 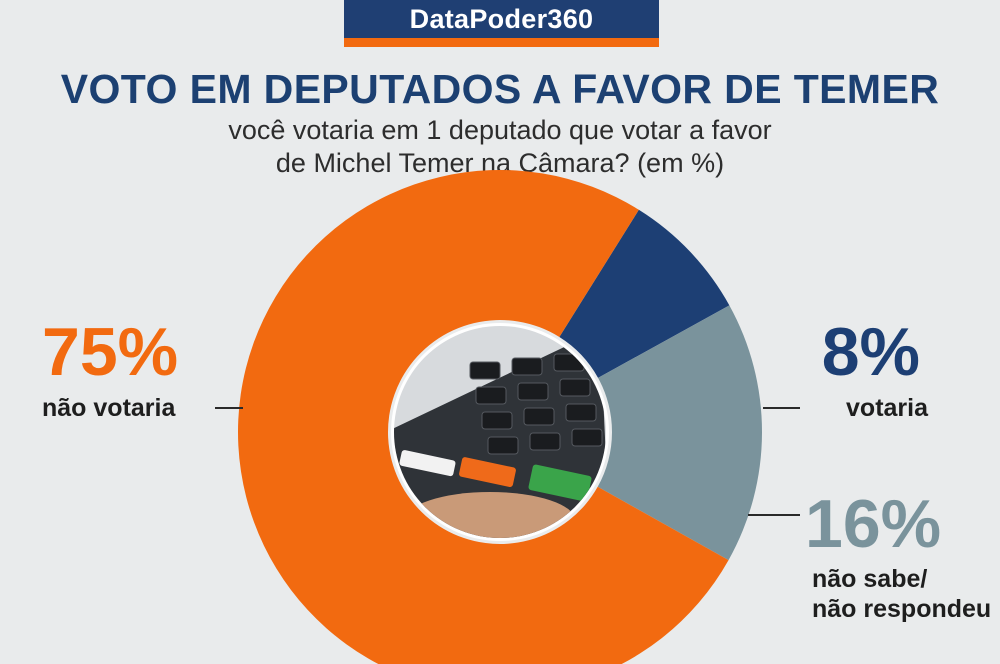 I want to click on label-nao-sabe-line-1: não sabe/, so click(x=870, y=579).